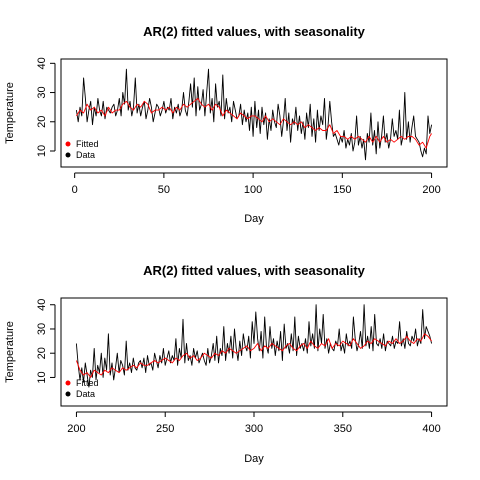 This screenshot has width=480, height=480. Describe the element at coordinates (254, 429) in the screenshot. I see `chart-bottom-x-tick-label: 300` at that location.